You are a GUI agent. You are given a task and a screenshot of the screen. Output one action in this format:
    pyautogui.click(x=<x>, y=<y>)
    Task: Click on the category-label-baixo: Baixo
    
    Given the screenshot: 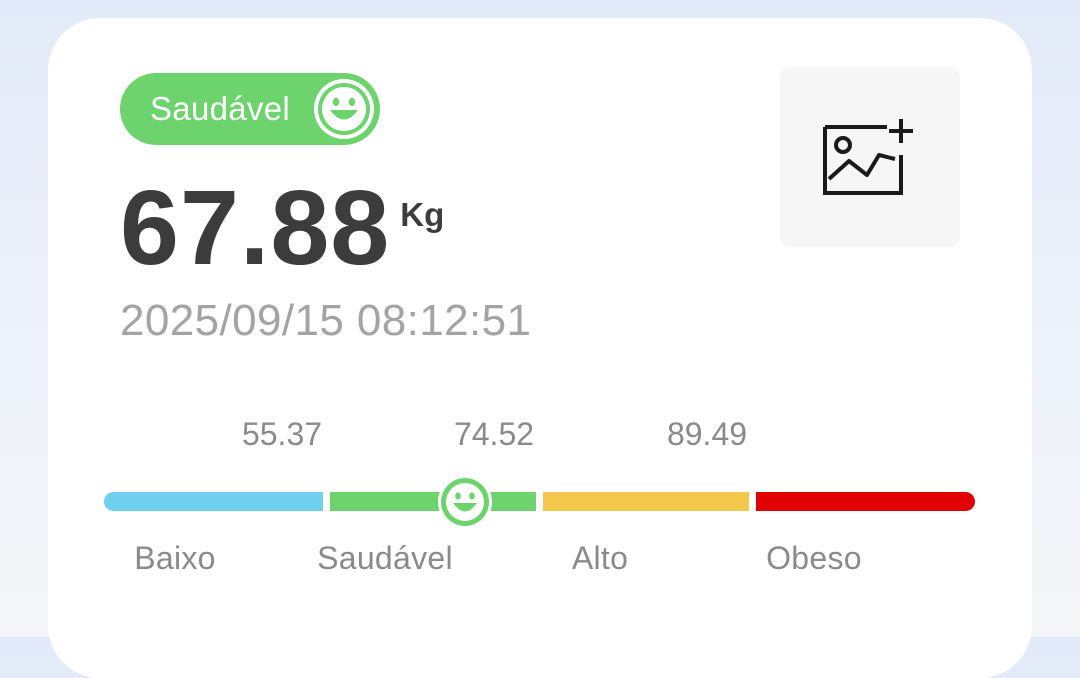 What is the action you would take?
    pyautogui.click(x=175, y=558)
    